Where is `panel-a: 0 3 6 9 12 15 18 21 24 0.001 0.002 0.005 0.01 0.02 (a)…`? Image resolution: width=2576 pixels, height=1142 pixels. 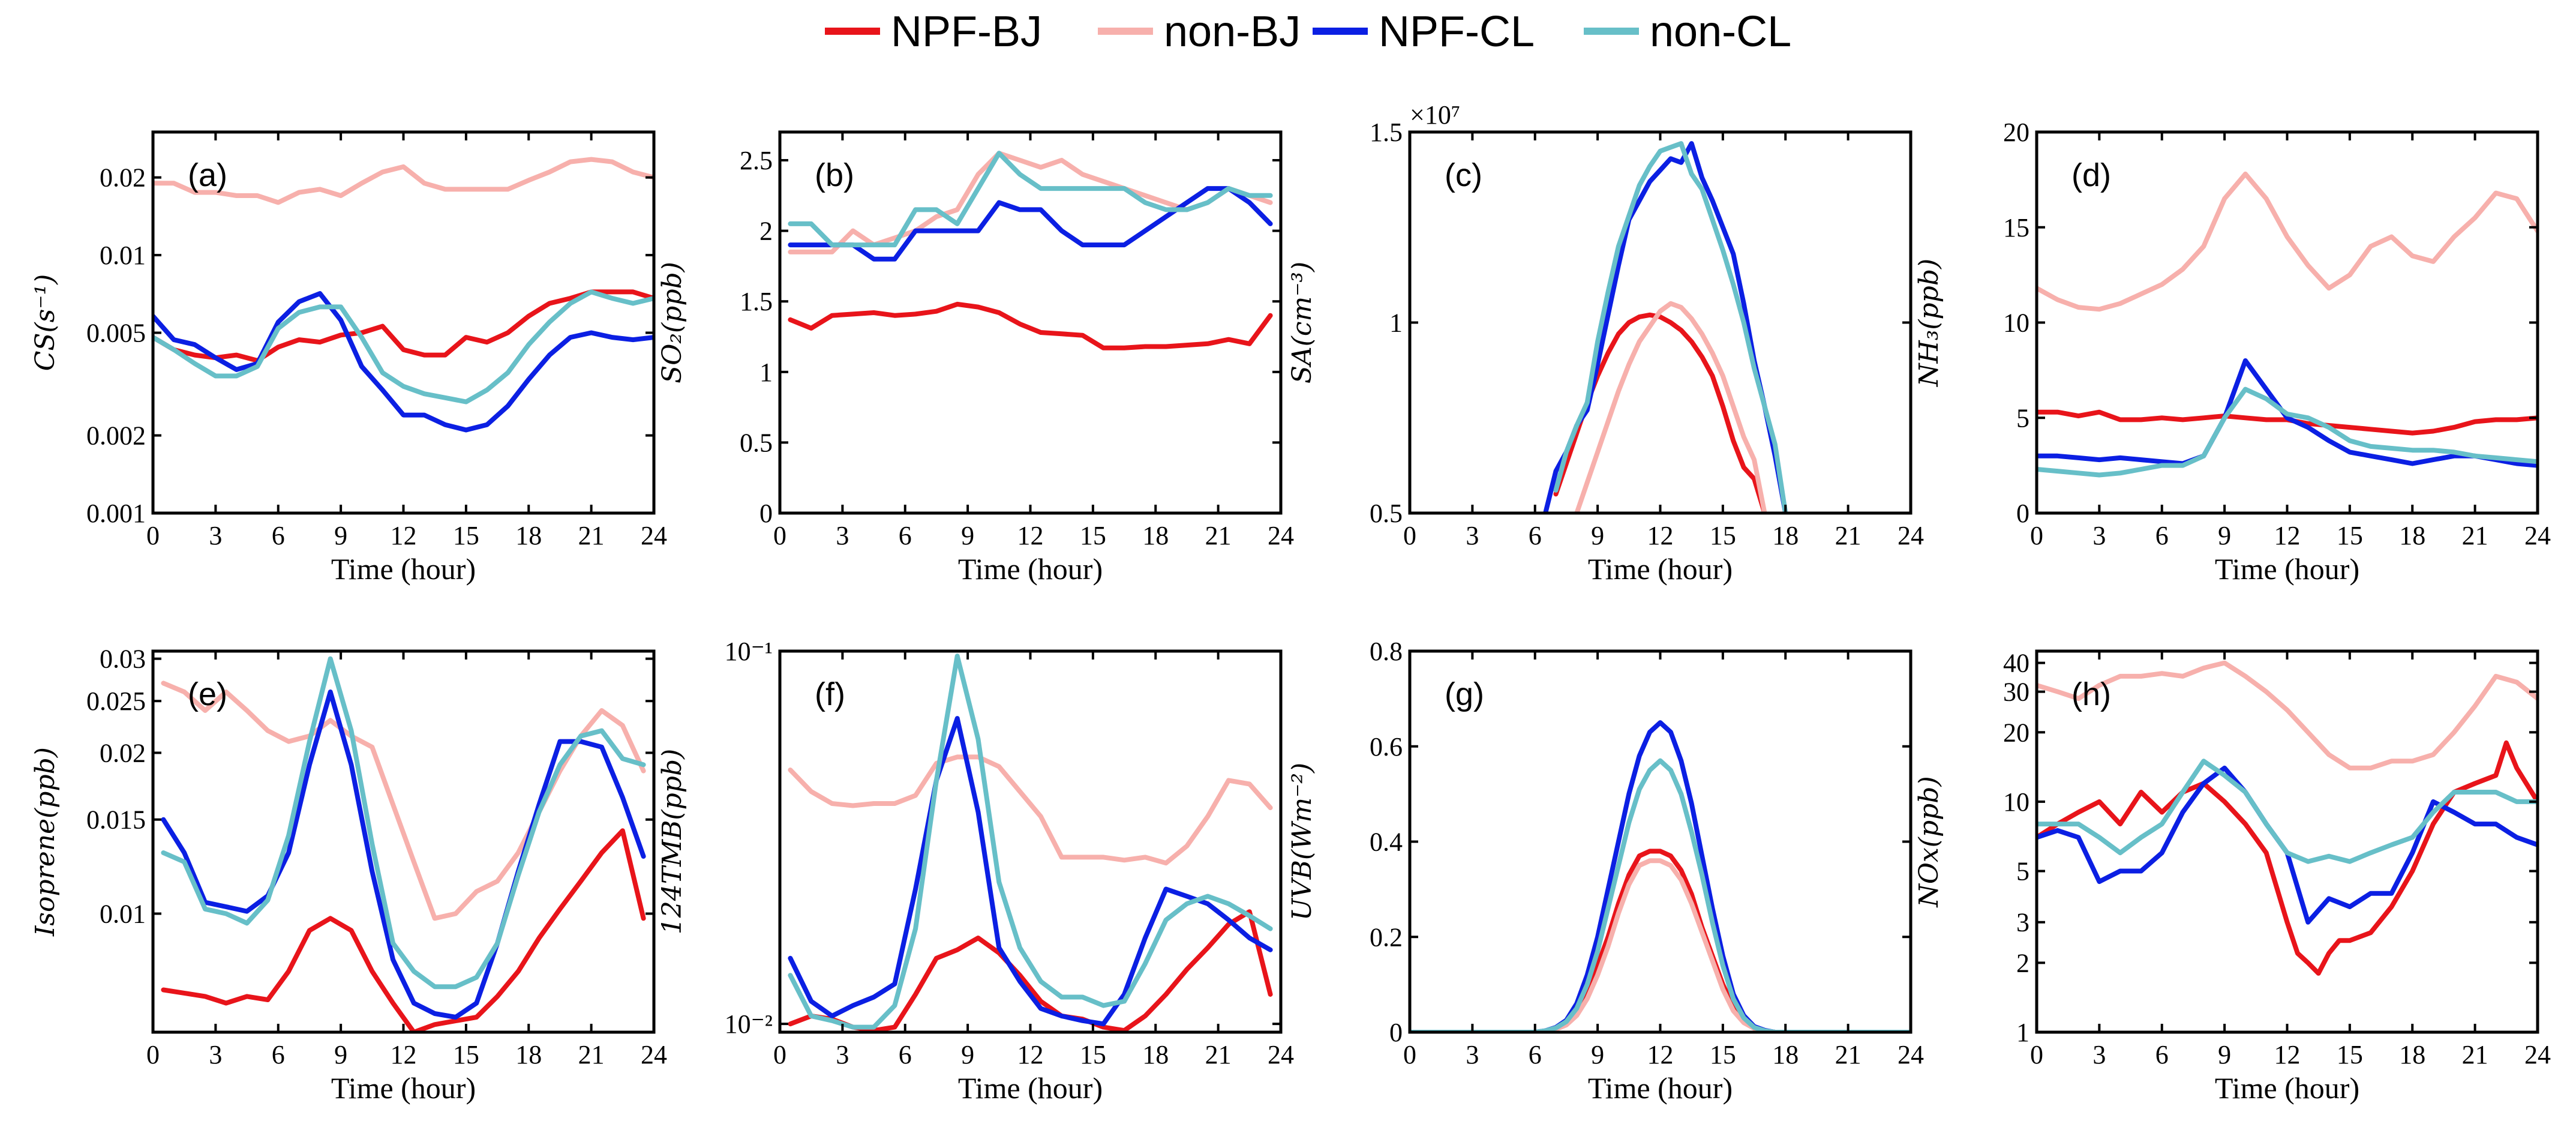 panel-a: 0 3 6 9 12 15 18 21 24 0.001 0.002 0.005 0.01 0.02 (a)… is located at coordinates (349, 358).